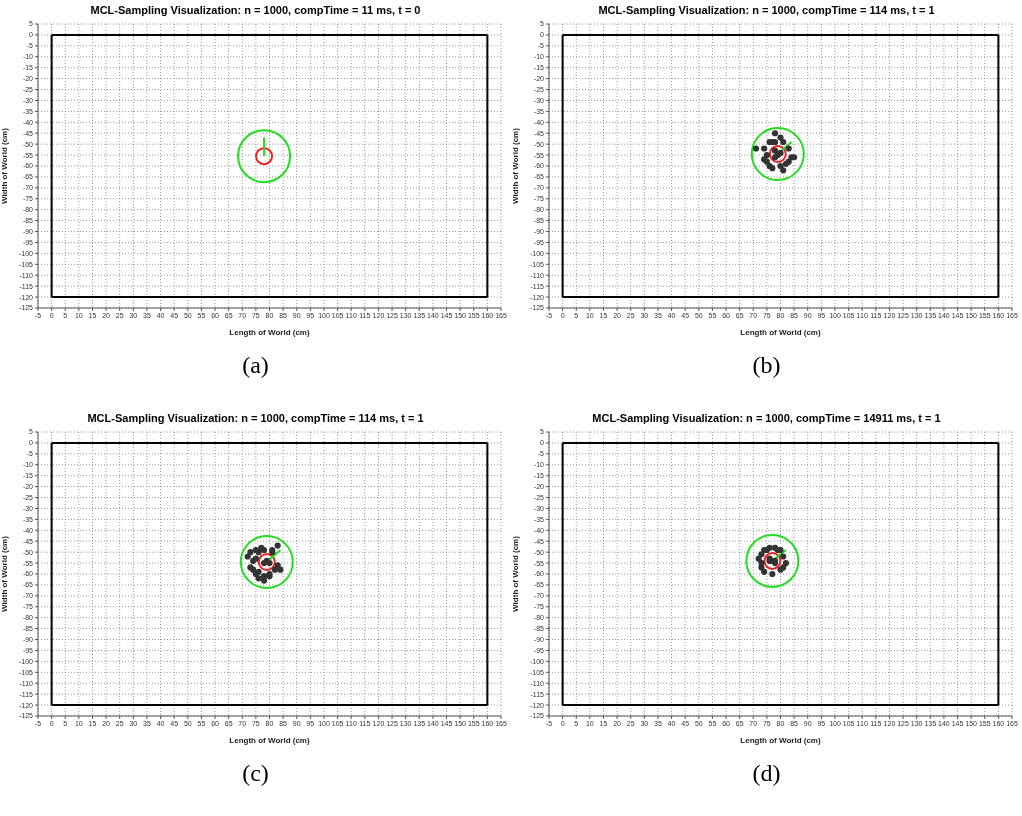 Image resolution: width=1022 pixels, height=816 pixels. What do you see at coordinates (255, 773) in the screenshot?
I see `text: (c)` at bounding box center [255, 773].